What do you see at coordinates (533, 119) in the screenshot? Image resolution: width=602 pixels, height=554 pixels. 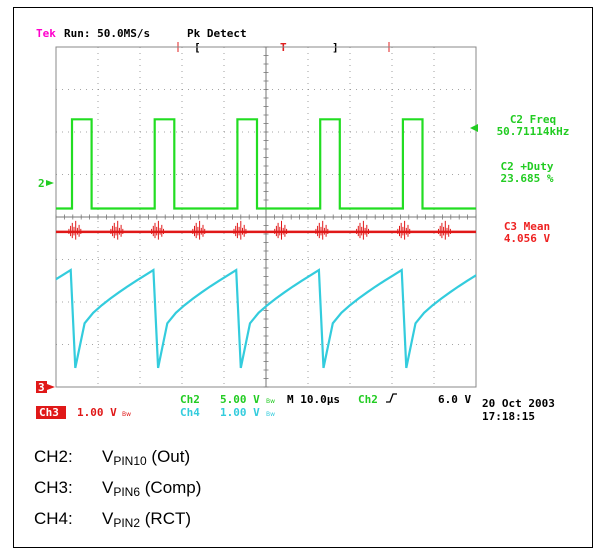 I see `meas-c2-freq-label: C2 Freq` at bounding box center [533, 119].